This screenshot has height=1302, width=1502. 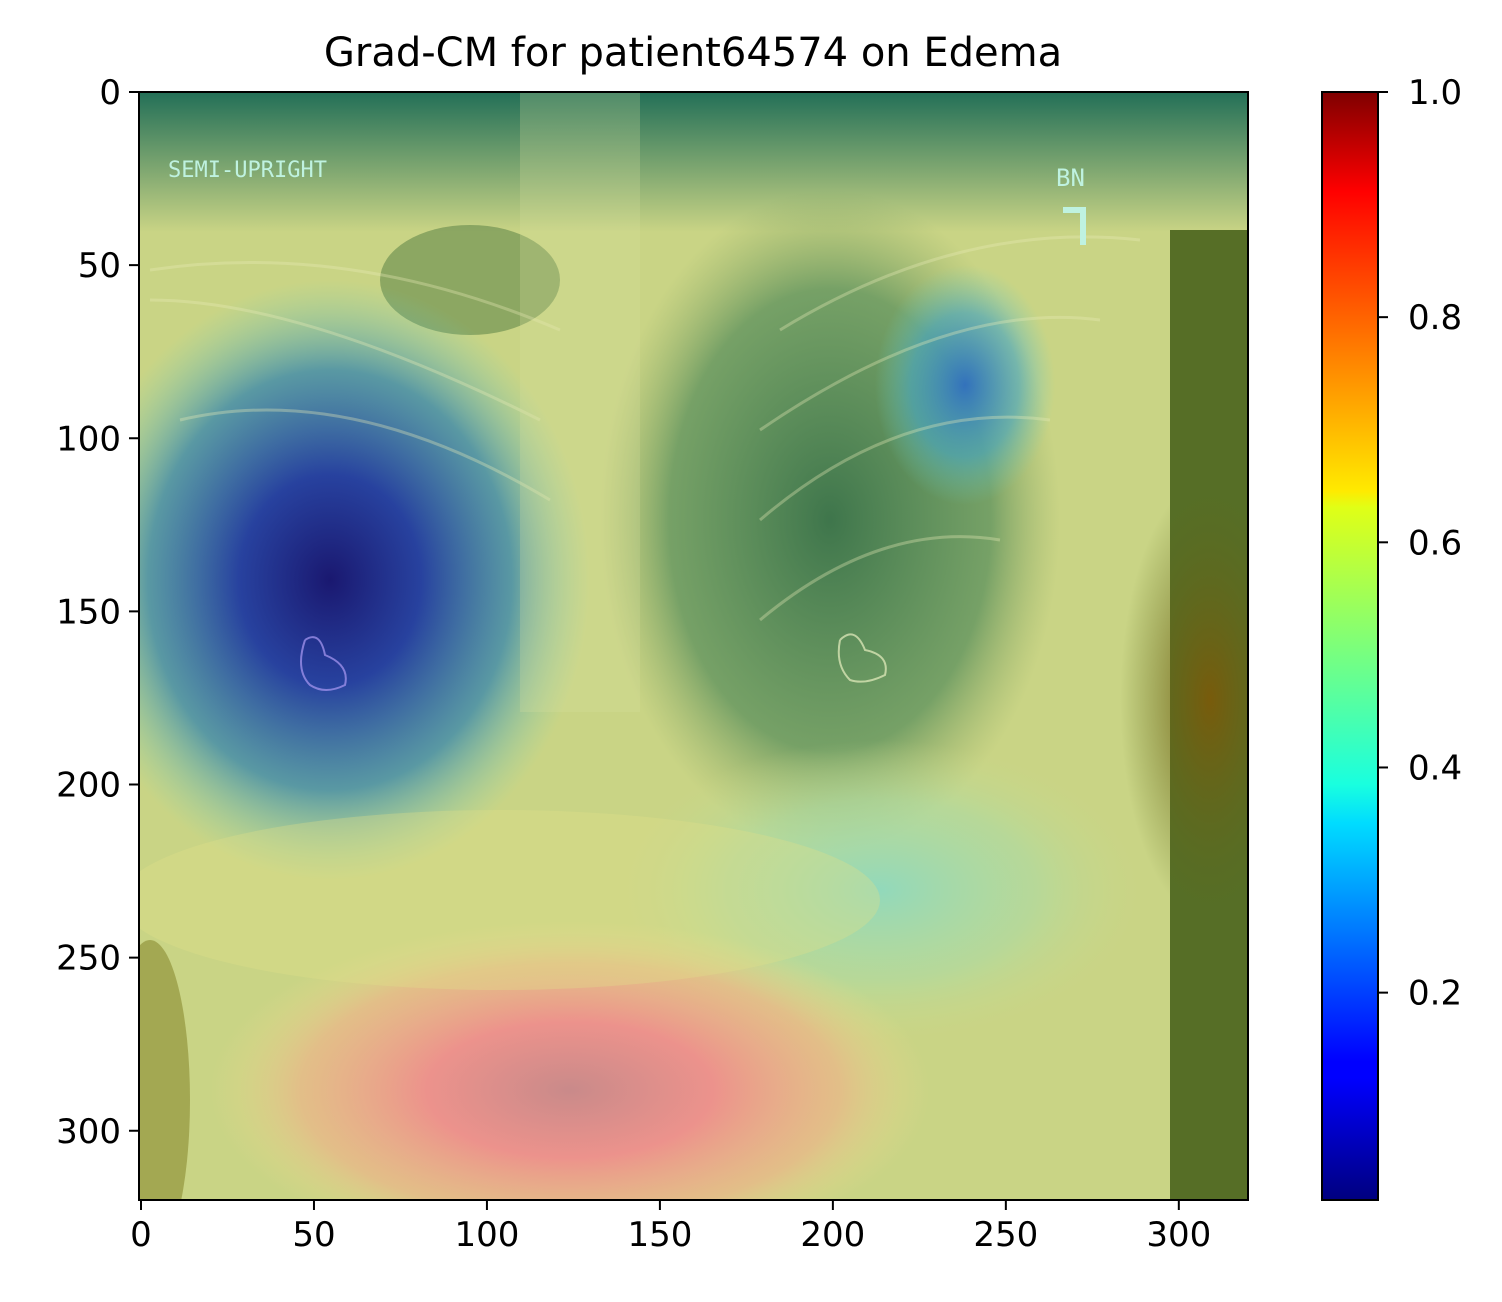 What do you see at coordinates (1005, 1235) in the screenshot?
I see `x-tick-label: 250` at bounding box center [1005, 1235].